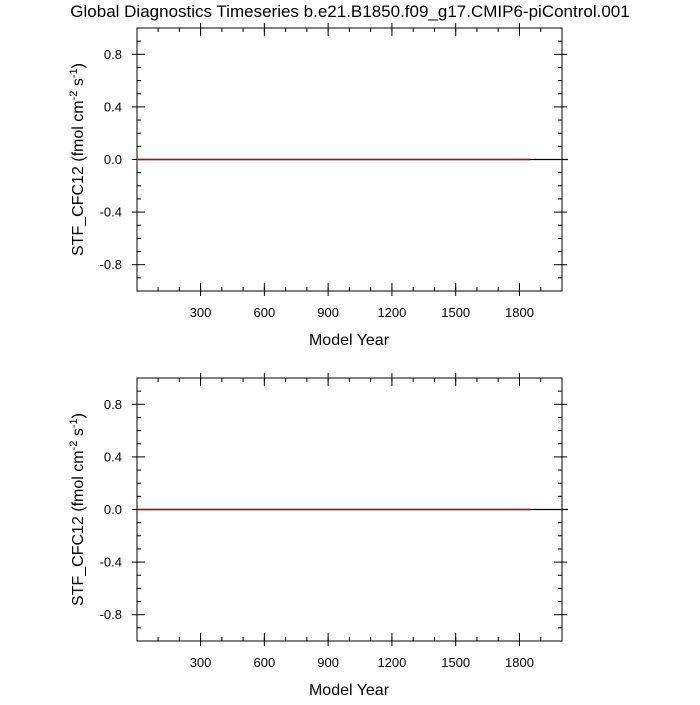 The width and height of the screenshot is (700, 705). I want to click on chart-1-x-tick-label: 1200, so click(391, 312).